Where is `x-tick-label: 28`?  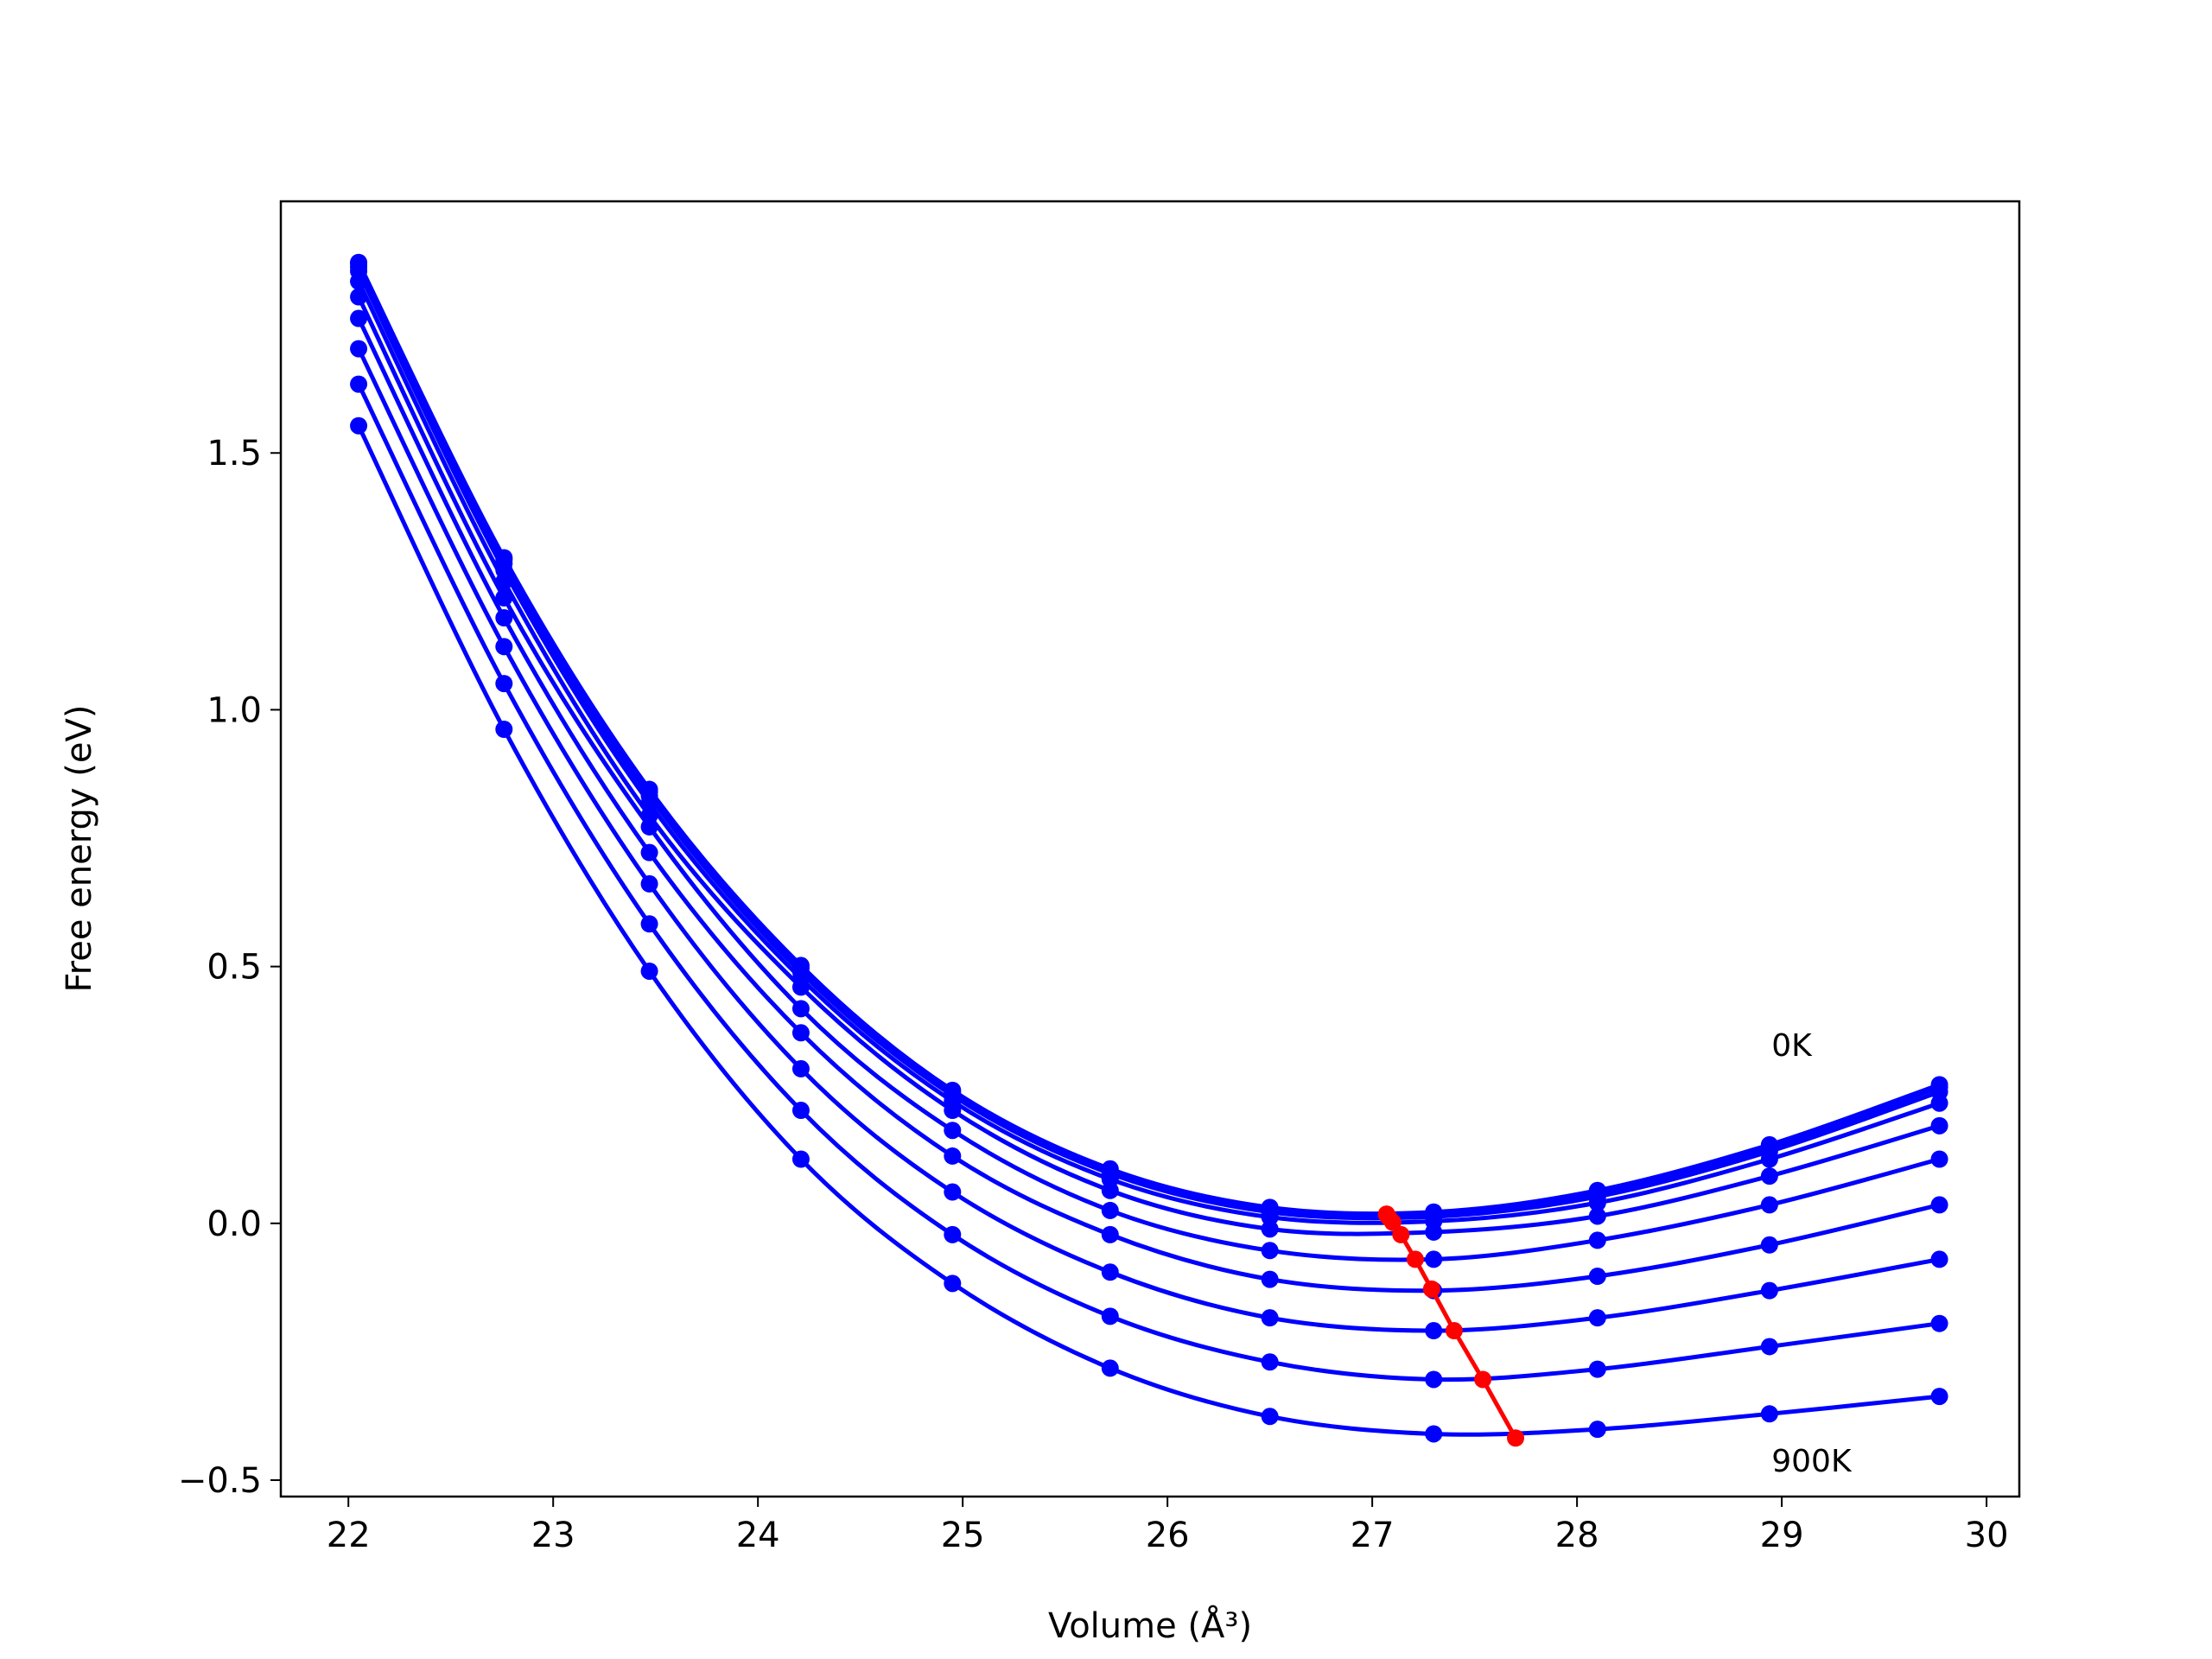 x-tick-label: 28 is located at coordinates (1577, 1535).